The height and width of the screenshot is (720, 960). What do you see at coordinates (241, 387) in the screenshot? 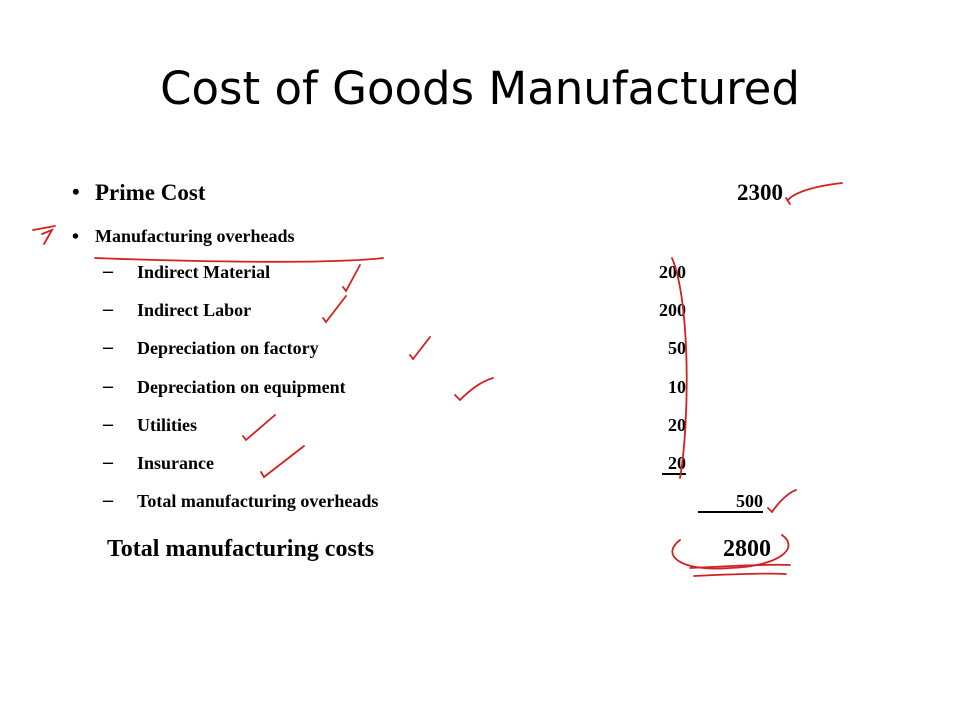
I see `row-label: Depreciation on equipment` at bounding box center [241, 387].